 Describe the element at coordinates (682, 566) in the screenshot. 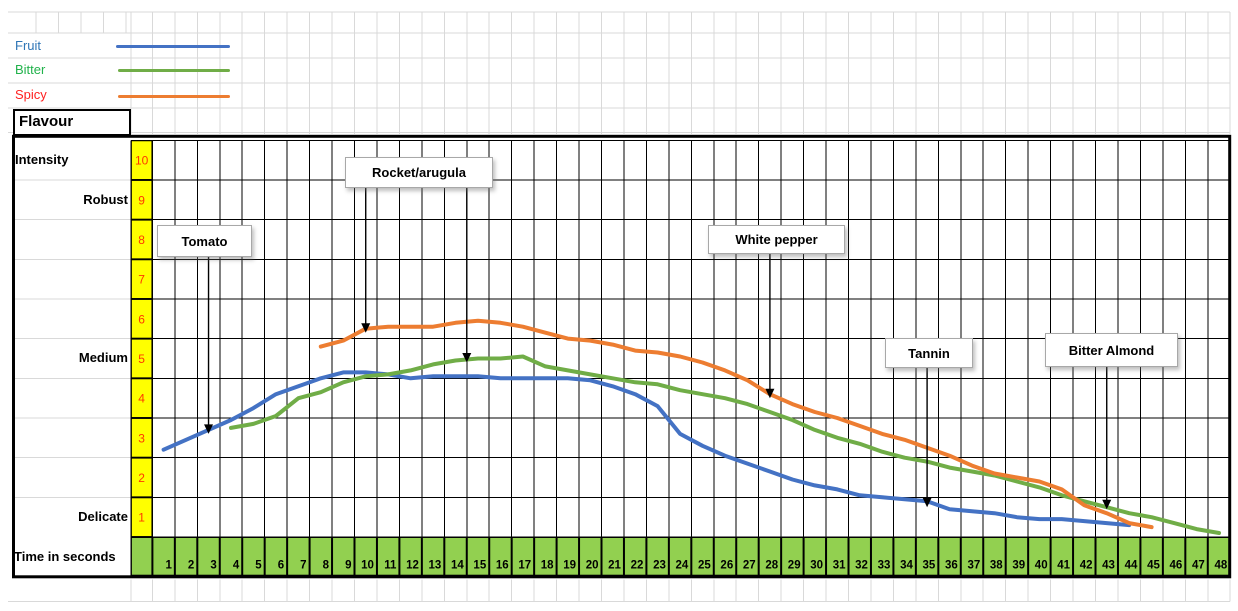

I see `svg-text: 24` at that location.